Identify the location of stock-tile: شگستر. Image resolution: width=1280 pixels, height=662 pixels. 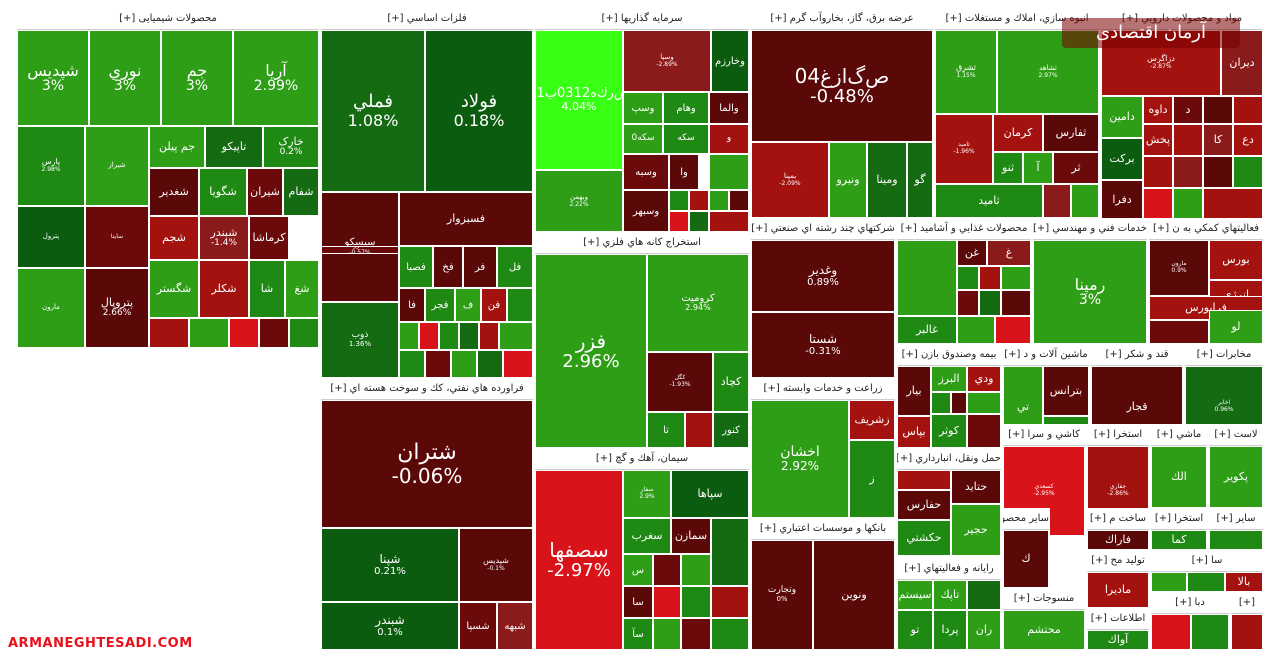
(174, 289).